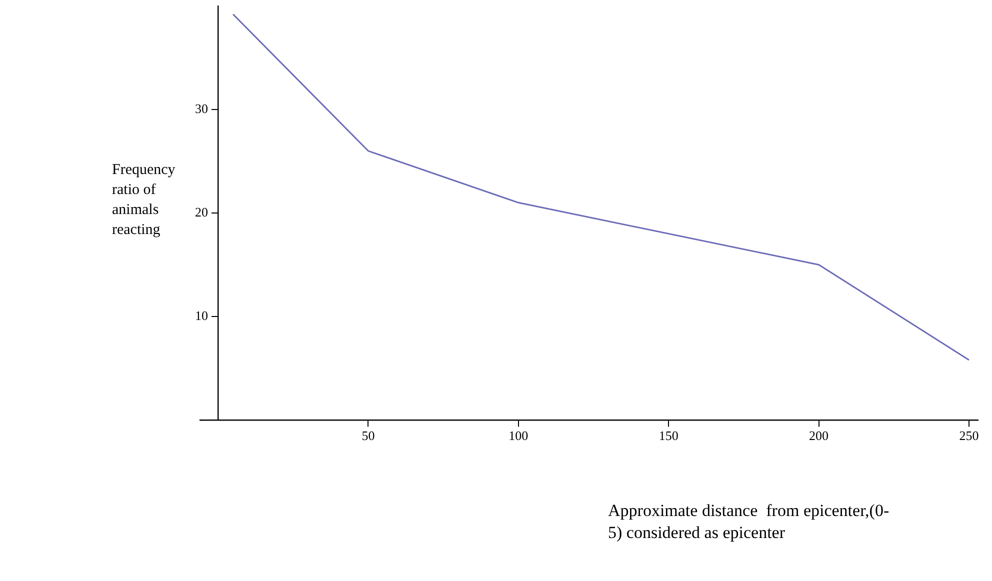 This screenshot has width=992, height=581. I want to click on x-tick-label: 150, so click(668, 436).